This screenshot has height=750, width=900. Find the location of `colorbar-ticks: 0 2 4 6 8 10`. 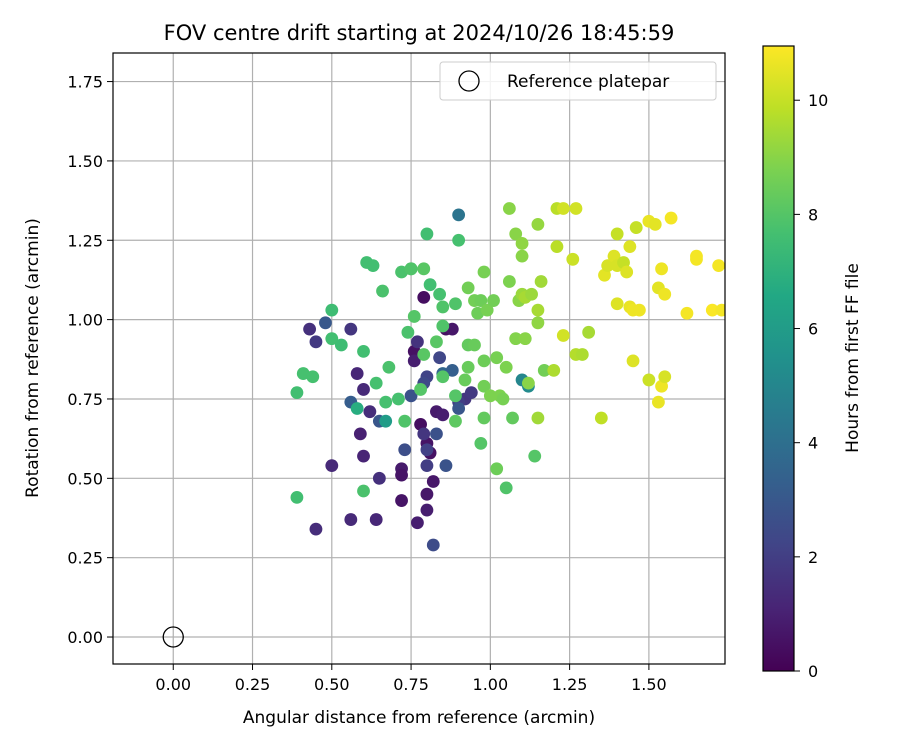

colorbar-ticks: 0 2 4 6 8 10 is located at coordinates (811, 386).